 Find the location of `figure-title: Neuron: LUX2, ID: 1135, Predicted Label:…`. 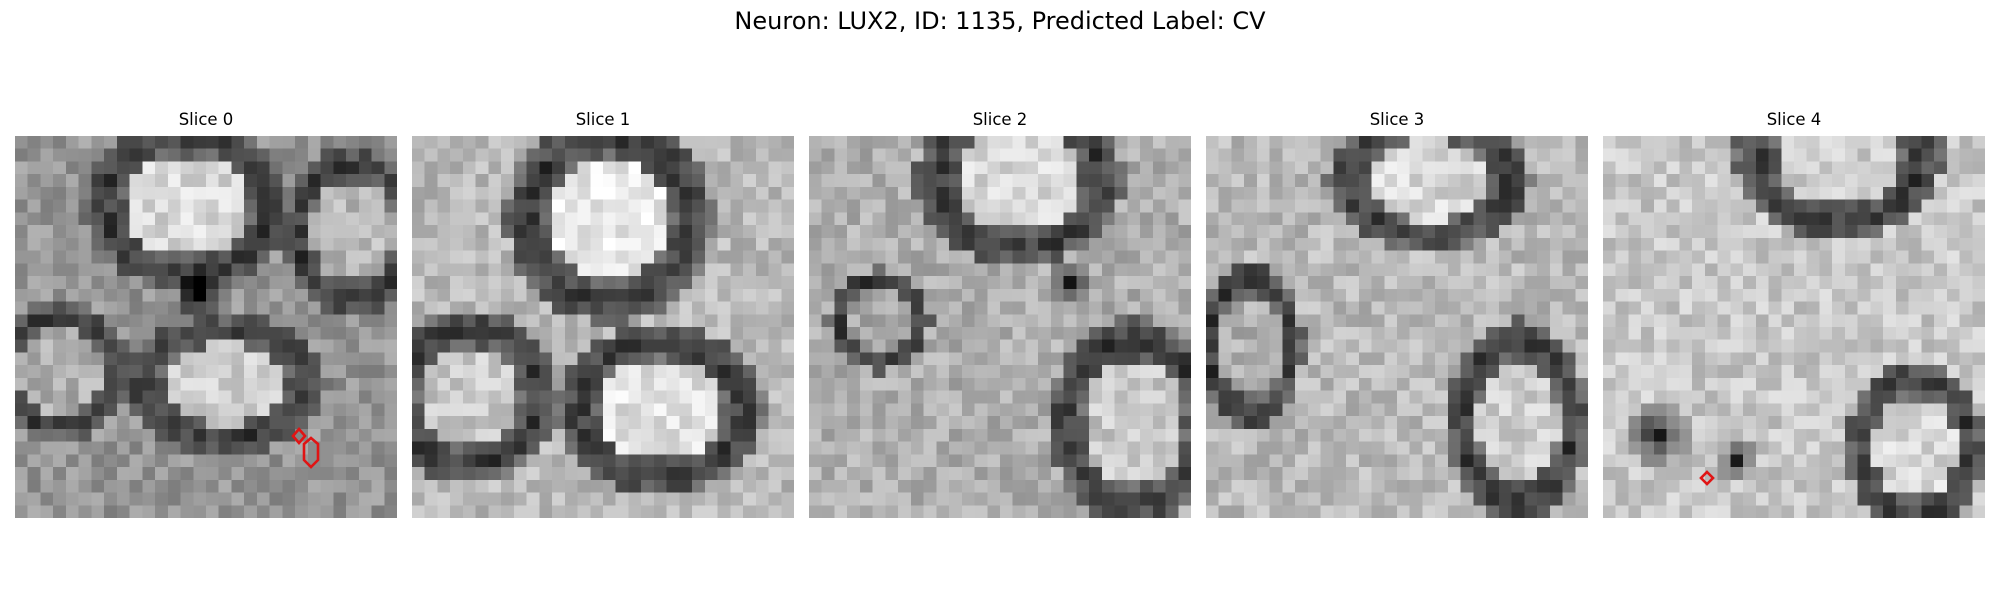

figure-title: Neuron: LUX2, ID: 1135, Predicted Label:… is located at coordinates (1000, 21).